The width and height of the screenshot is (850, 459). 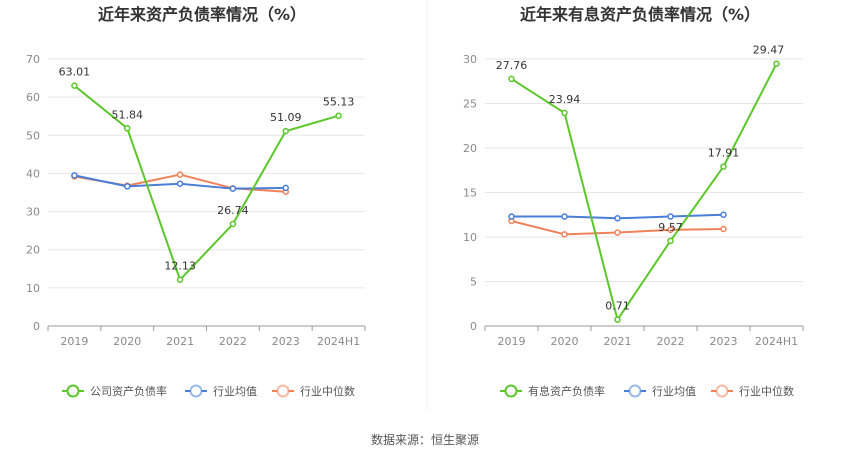 I want to click on y-tick-label: 60, so click(x=33, y=97).